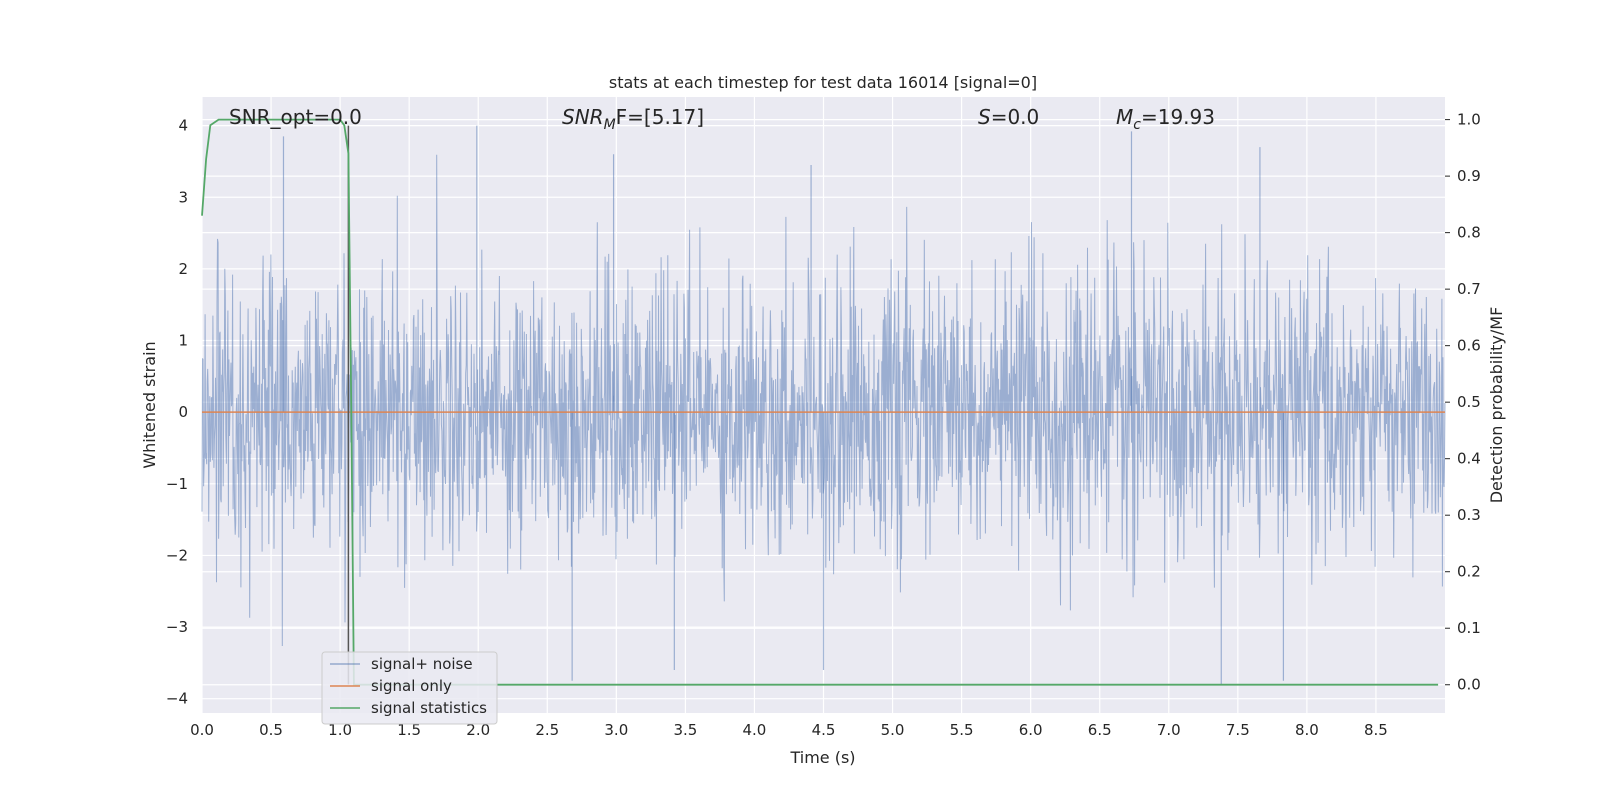 This screenshot has width=1600, height=800. Describe the element at coordinates (1169, 730) in the screenshot. I see `x-tick-label: 7.0` at that location.